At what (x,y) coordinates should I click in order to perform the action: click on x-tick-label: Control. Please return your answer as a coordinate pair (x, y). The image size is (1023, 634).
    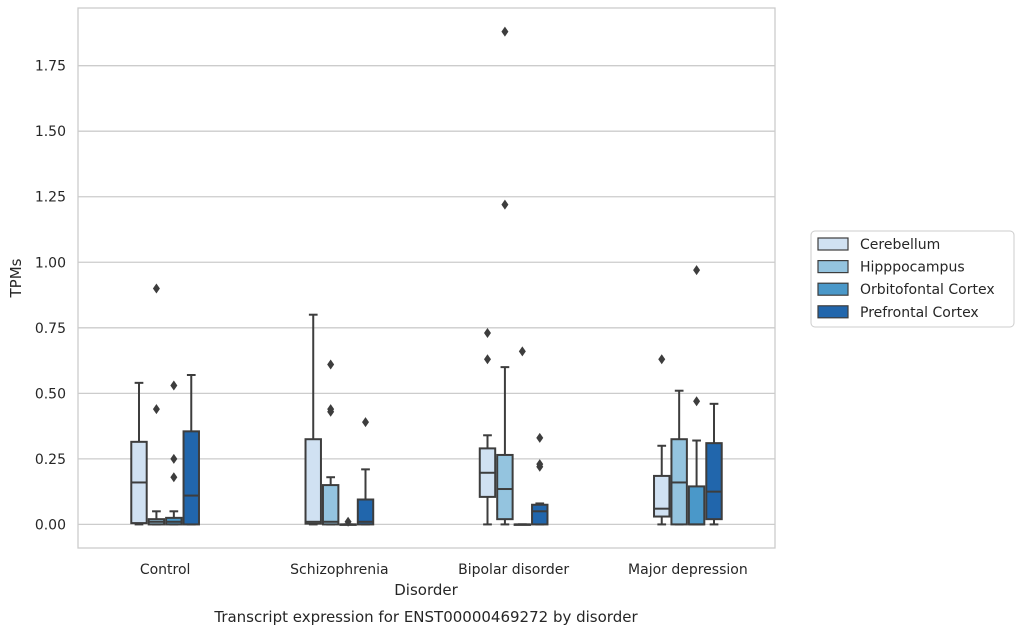
    Looking at the image, I should click on (165, 570).